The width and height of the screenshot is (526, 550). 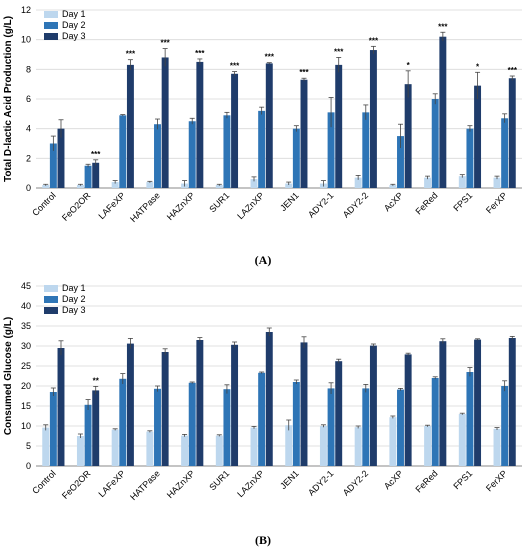 I want to click on chart-1-x-tick-label-13: FerXP, so click(x=496, y=480).